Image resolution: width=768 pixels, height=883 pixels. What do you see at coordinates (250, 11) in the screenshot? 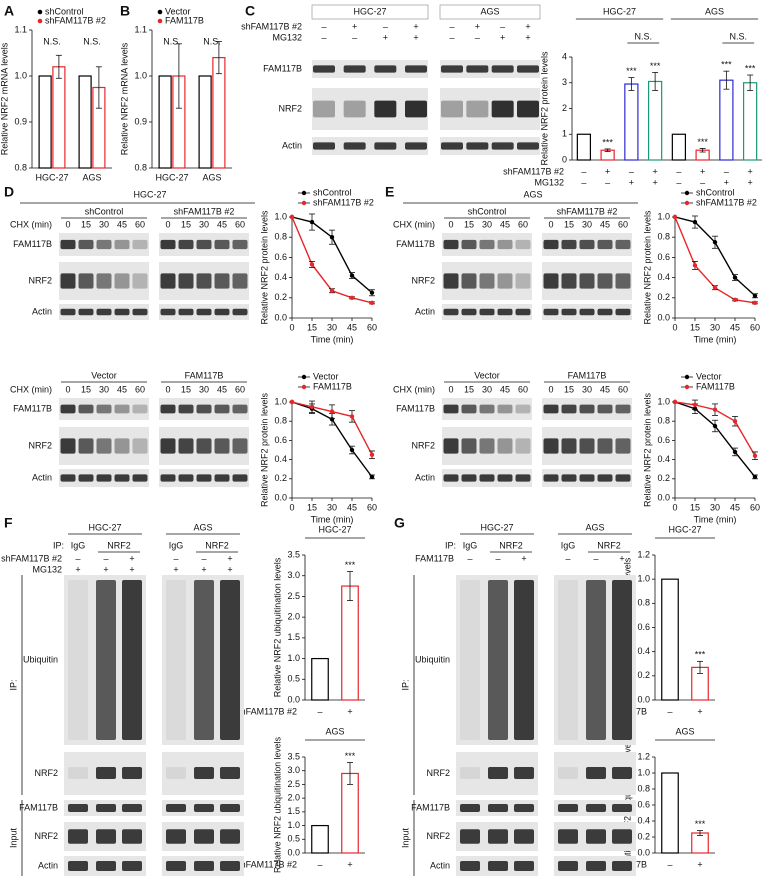
I see `panel-letter: C` at bounding box center [250, 11].